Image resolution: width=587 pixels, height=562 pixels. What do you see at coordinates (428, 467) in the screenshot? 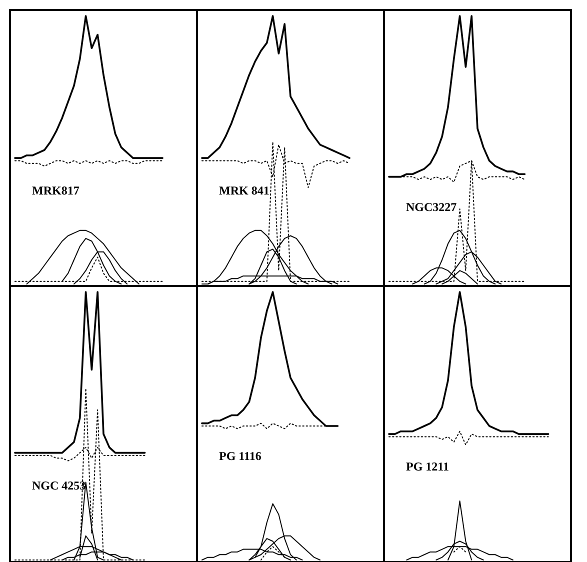
I see `text: PG 1211` at bounding box center [428, 467].